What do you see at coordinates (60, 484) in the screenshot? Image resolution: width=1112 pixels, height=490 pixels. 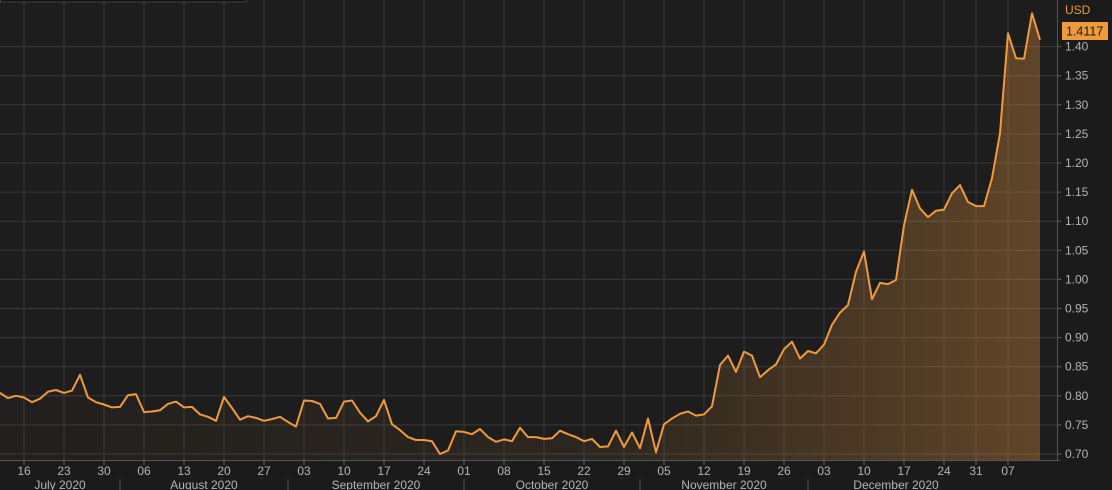 I see `month-label: July 2020` at bounding box center [60, 484].